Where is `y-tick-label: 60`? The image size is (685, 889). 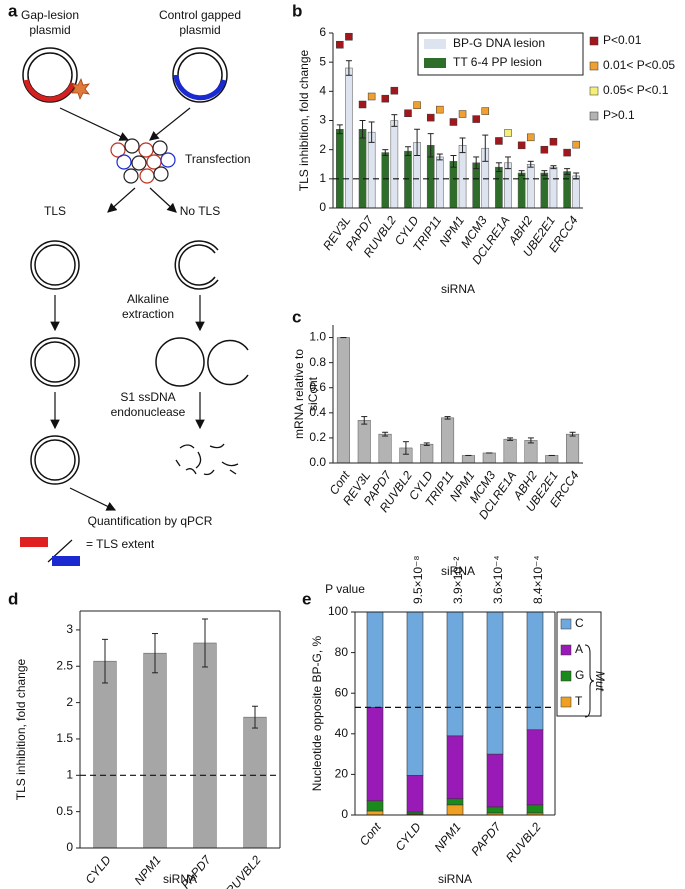 y-tick-label: 60 is located at coordinates (342, 692).